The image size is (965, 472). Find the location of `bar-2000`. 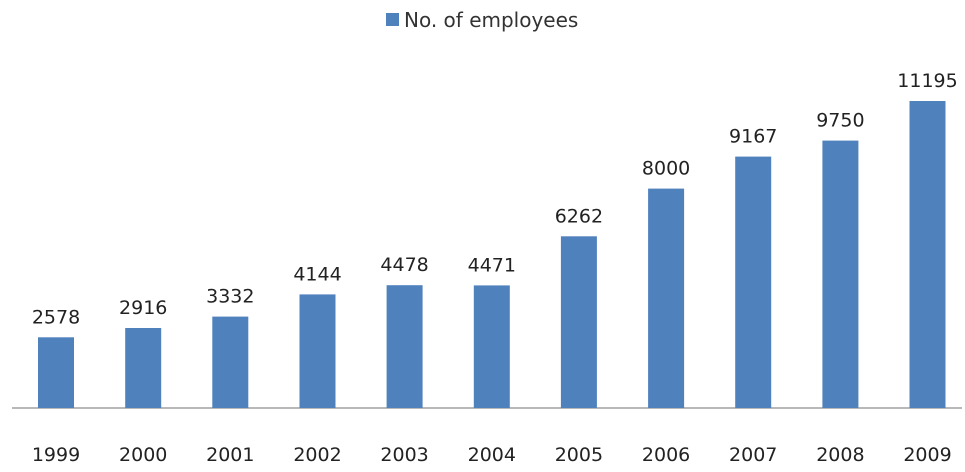

bar-2000 is located at coordinates (143, 368).